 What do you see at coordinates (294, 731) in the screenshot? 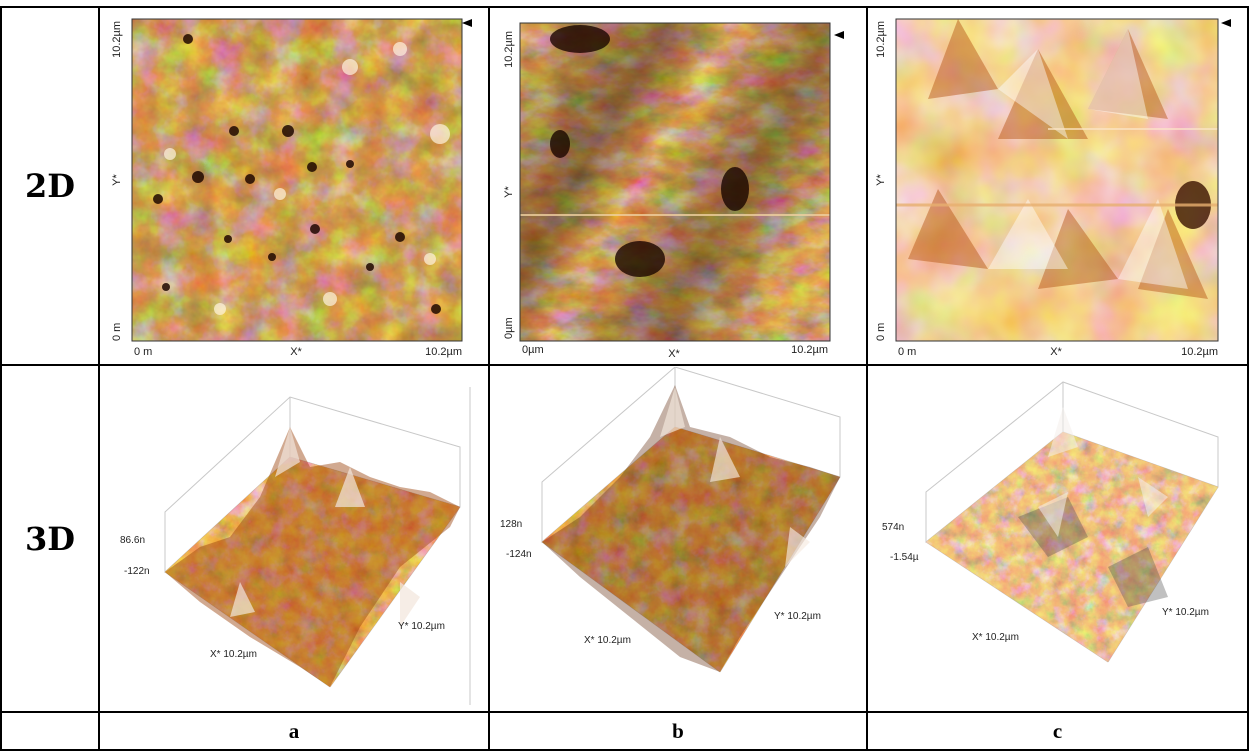
I see `caption-a: a` at bounding box center [294, 731].